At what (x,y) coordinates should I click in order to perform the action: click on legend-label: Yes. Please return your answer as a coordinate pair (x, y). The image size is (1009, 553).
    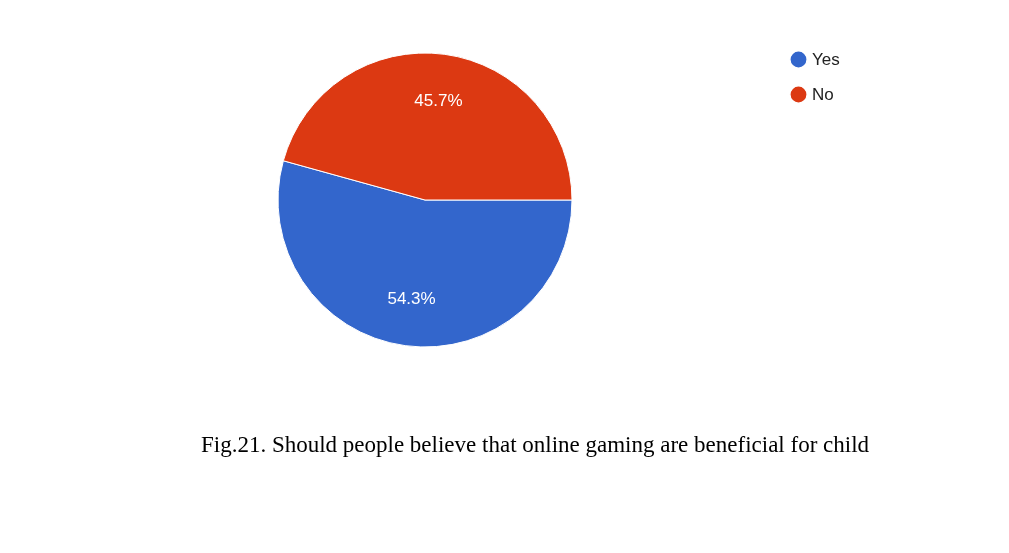
    Looking at the image, I should click on (826, 59).